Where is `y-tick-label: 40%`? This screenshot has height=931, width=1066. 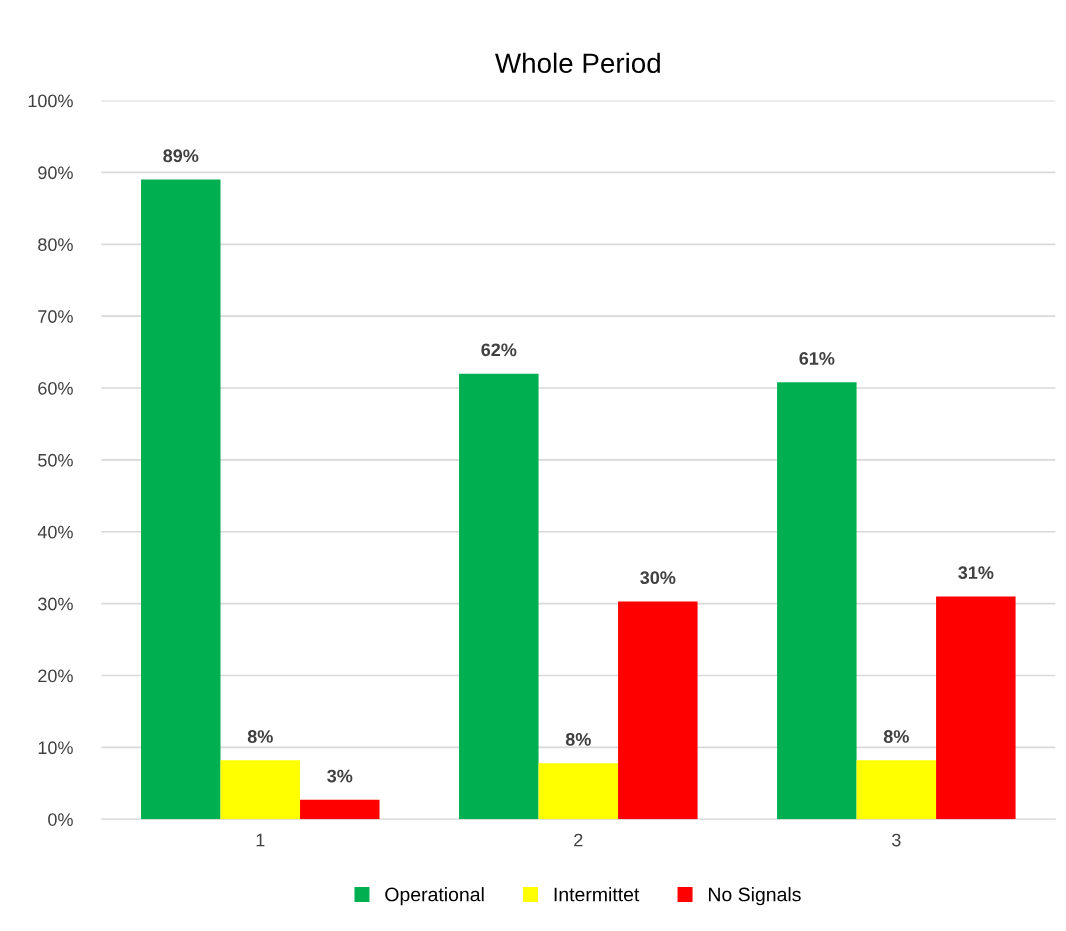 y-tick-label: 40% is located at coordinates (55, 532).